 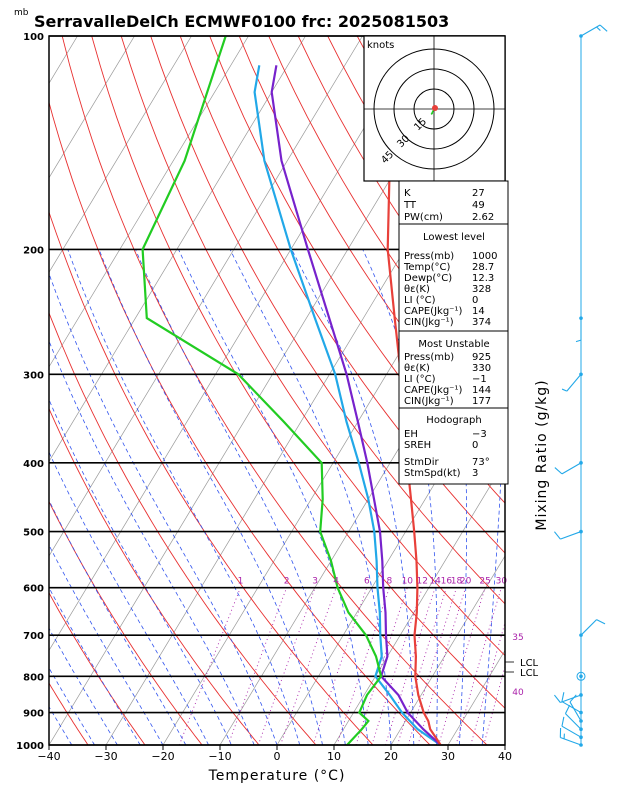 What do you see at coordinates (475, 445) in the screenshot?
I see `hodograph-sreh-value: 0` at bounding box center [475, 445].